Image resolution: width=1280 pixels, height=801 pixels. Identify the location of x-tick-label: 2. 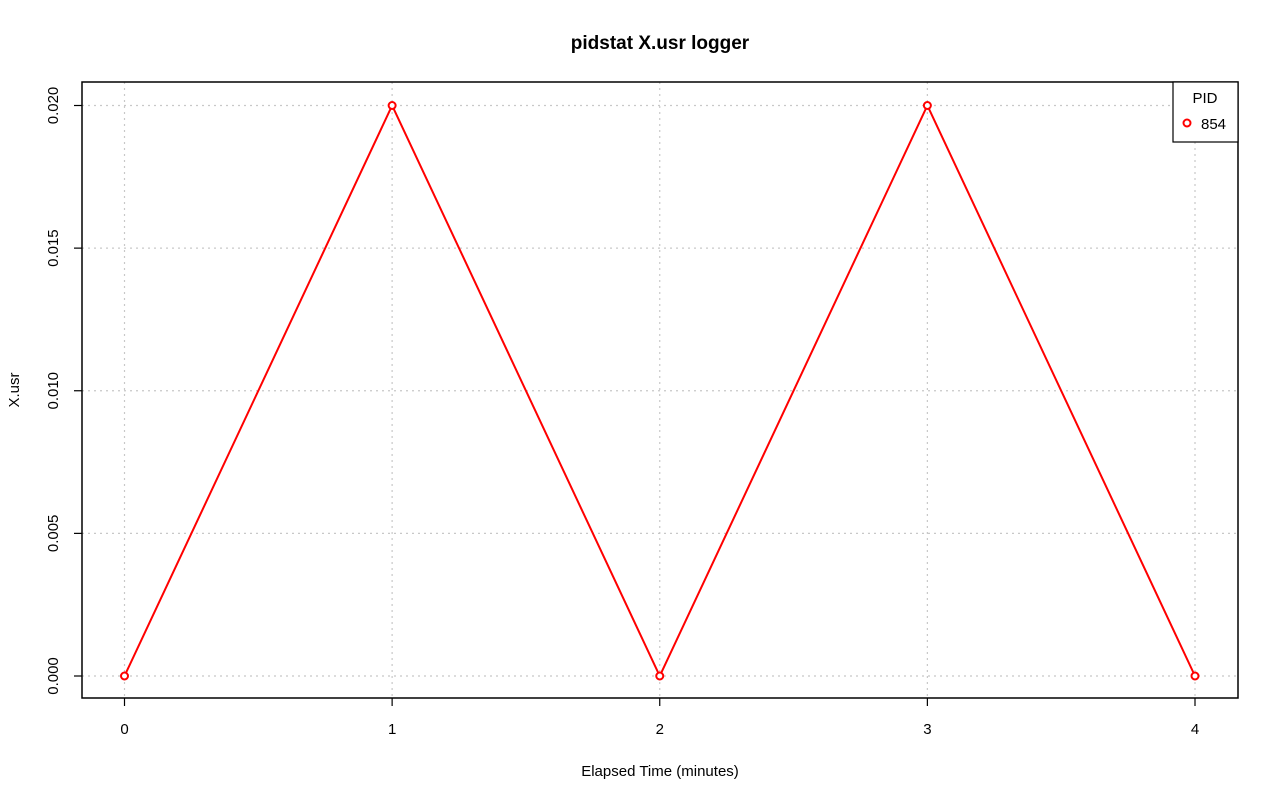
(660, 729).